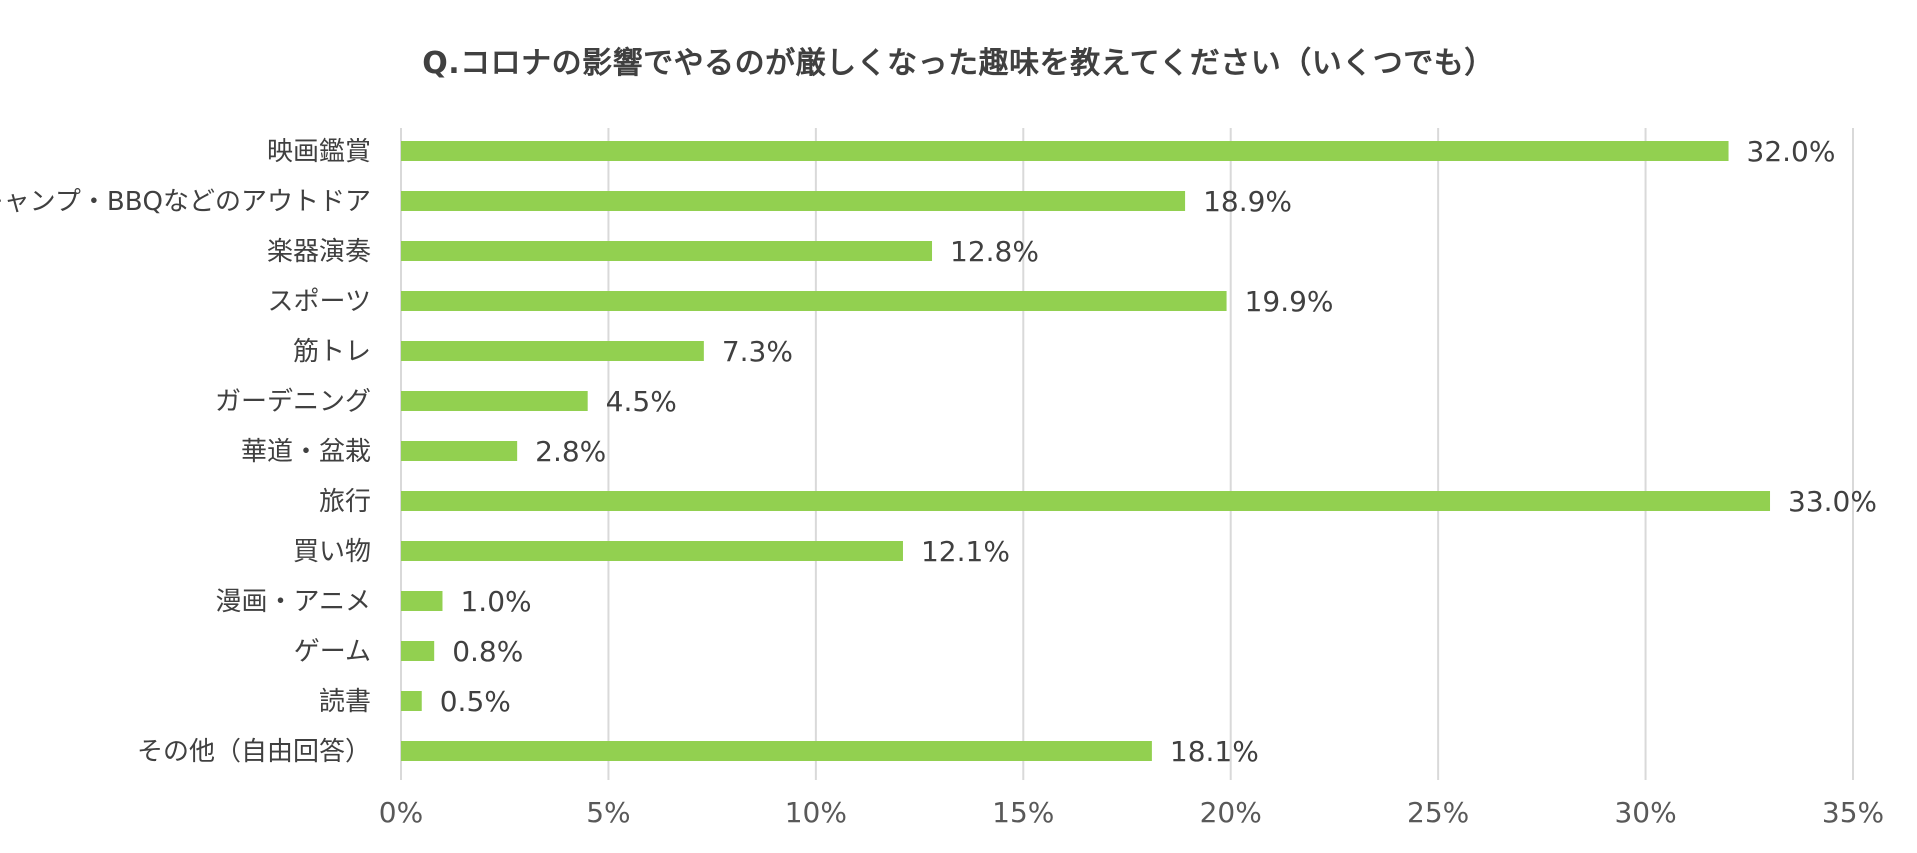  What do you see at coordinates (293, 602) in the screenshot?
I see `category-label: 漫画・アニメ` at bounding box center [293, 602].